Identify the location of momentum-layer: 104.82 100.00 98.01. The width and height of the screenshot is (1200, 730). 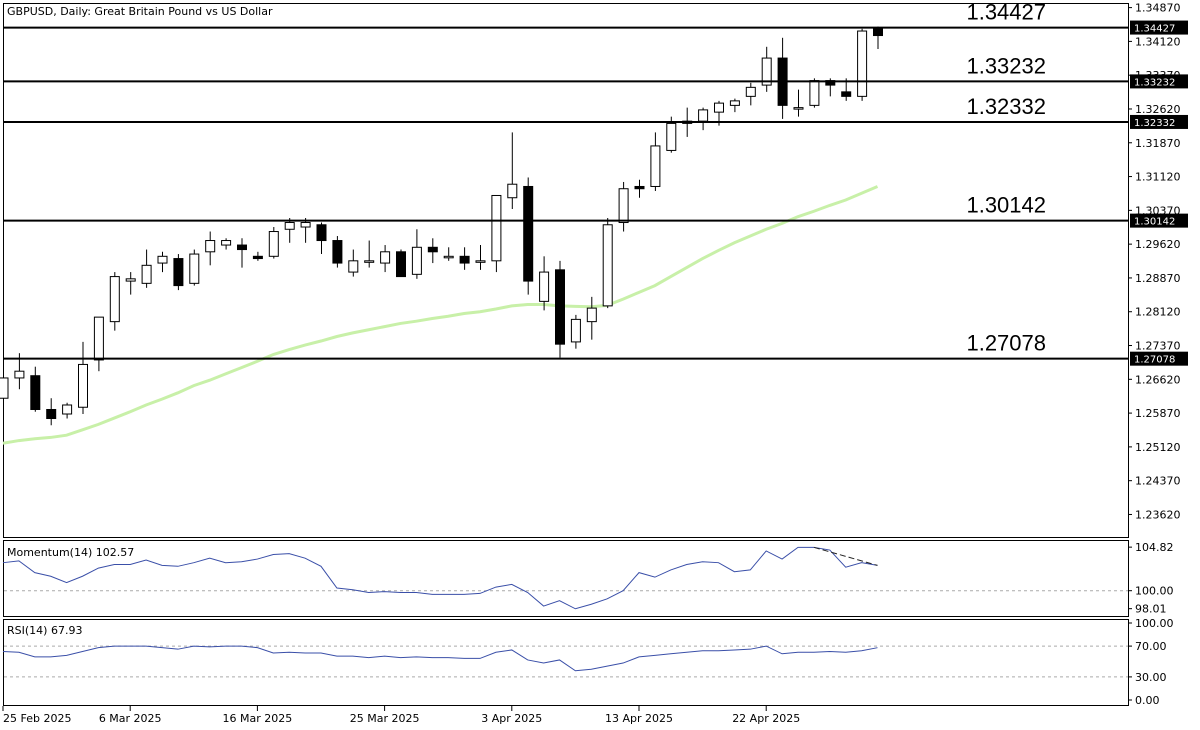
(588, 578).